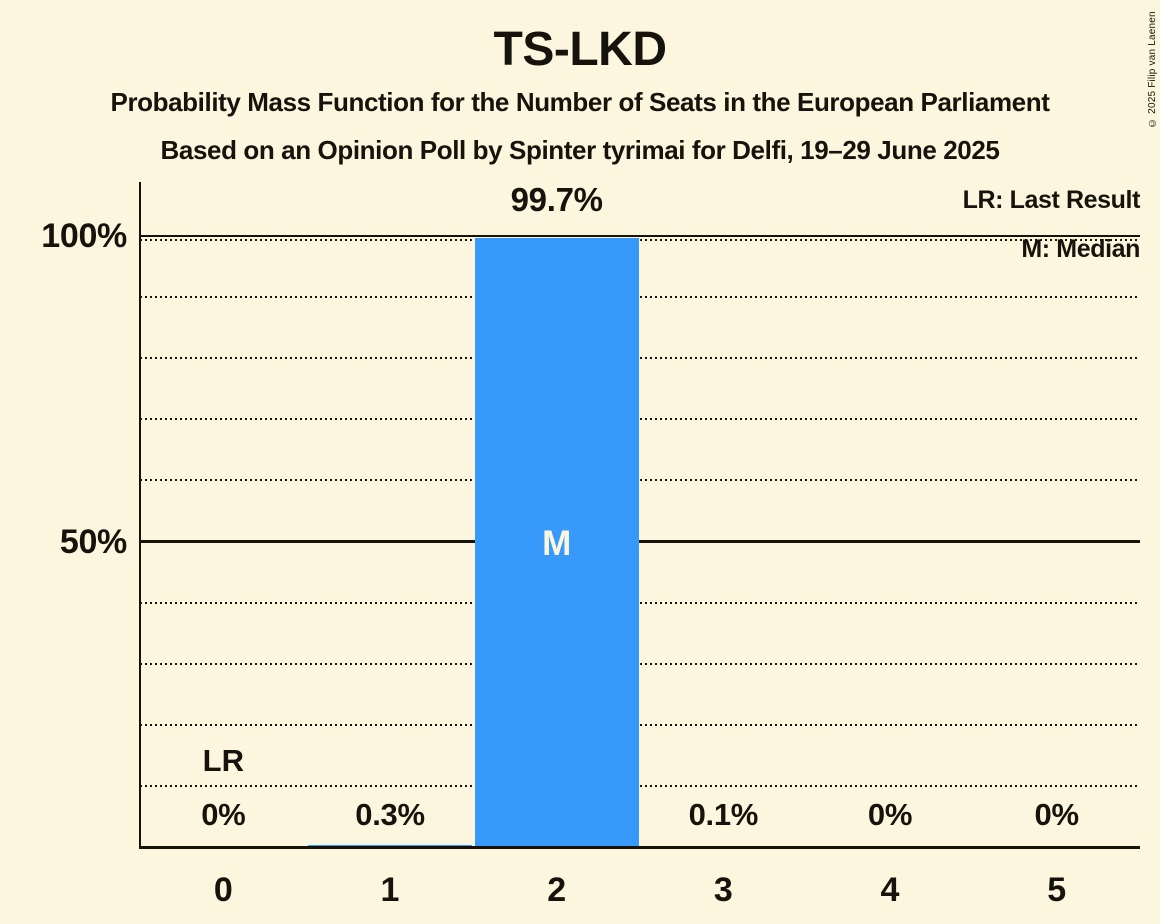  Describe the element at coordinates (139, 515) in the screenshot. I see `y-axis` at that location.